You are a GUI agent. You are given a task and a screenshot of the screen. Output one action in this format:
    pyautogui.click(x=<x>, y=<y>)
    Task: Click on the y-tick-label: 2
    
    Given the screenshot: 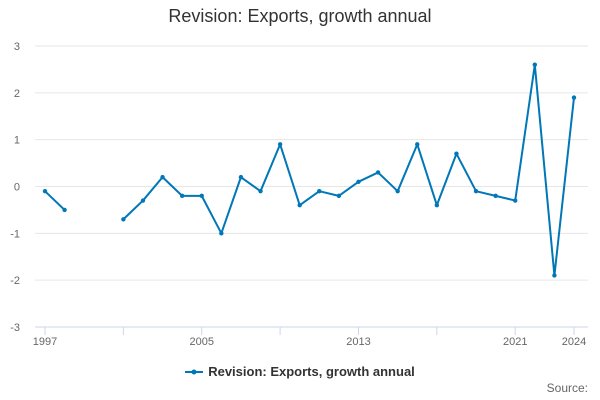 What is the action you would take?
    pyautogui.click(x=17, y=94)
    